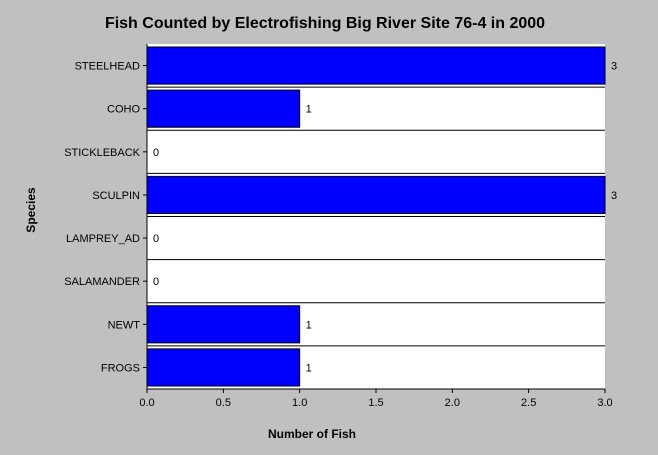  I want to click on y-tick-label: SCULPIN, so click(116, 196).